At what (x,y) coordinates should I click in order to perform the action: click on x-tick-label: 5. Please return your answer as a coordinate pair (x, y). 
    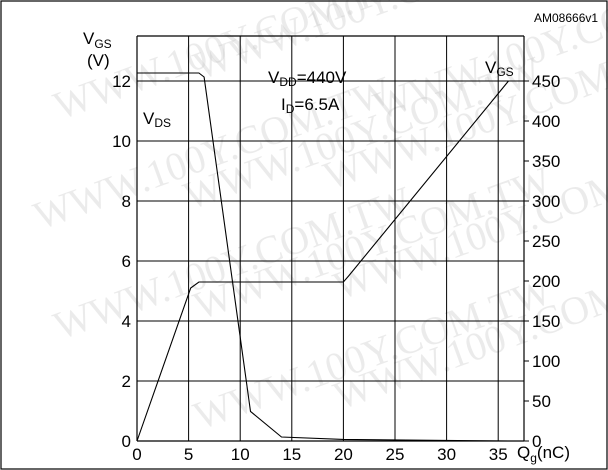
    Looking at the image, I should click on (188, 454).